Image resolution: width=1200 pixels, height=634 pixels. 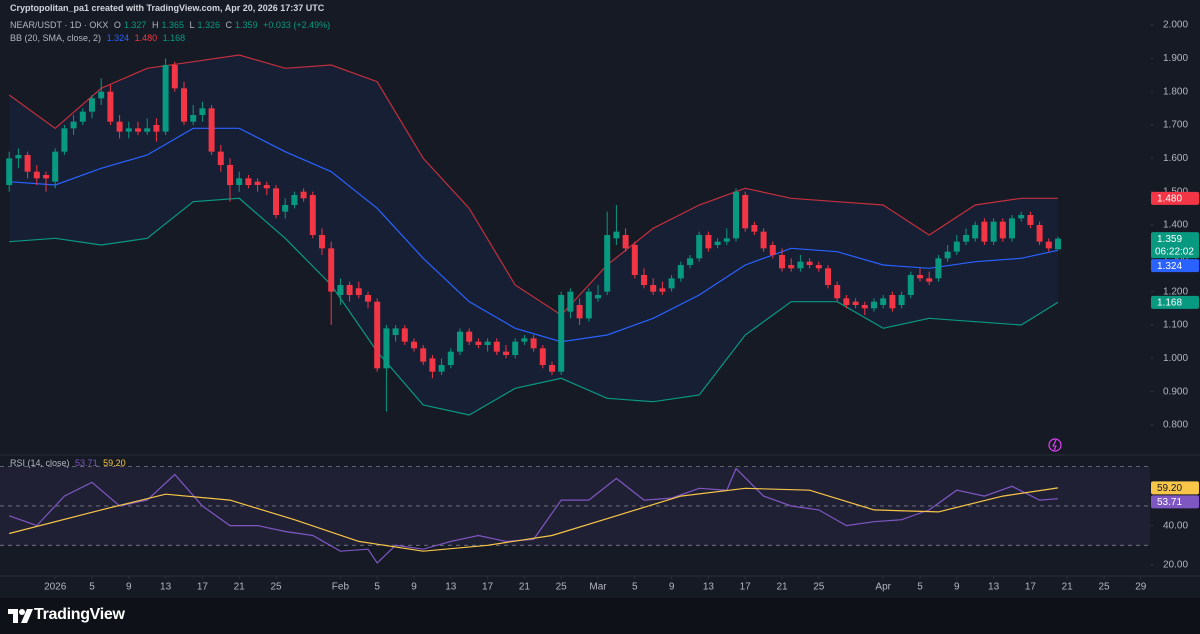 I want to click on price-badge-label: 59.20, so click(x=1169, y=488).